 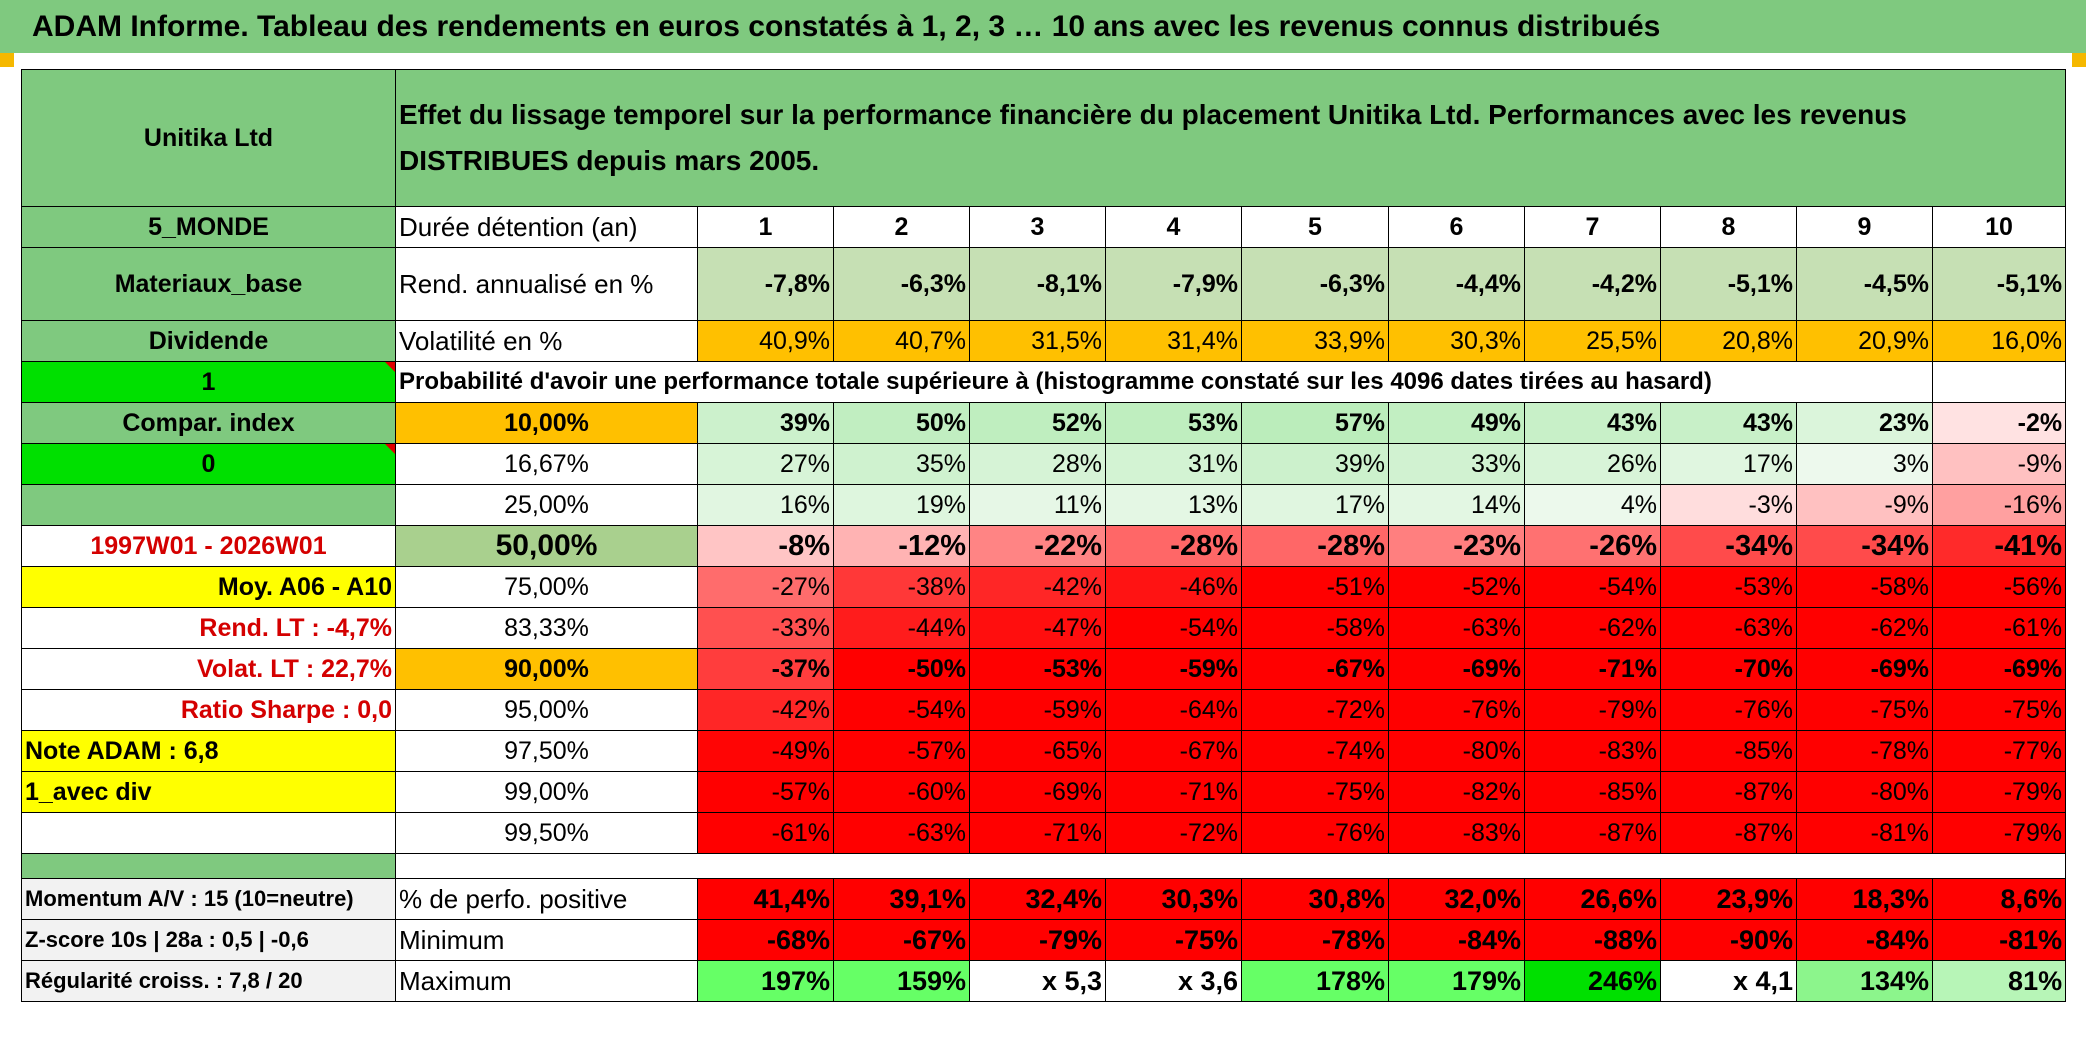 I want to click on quantile-cell: -77%, so click(x=1999, y=751).